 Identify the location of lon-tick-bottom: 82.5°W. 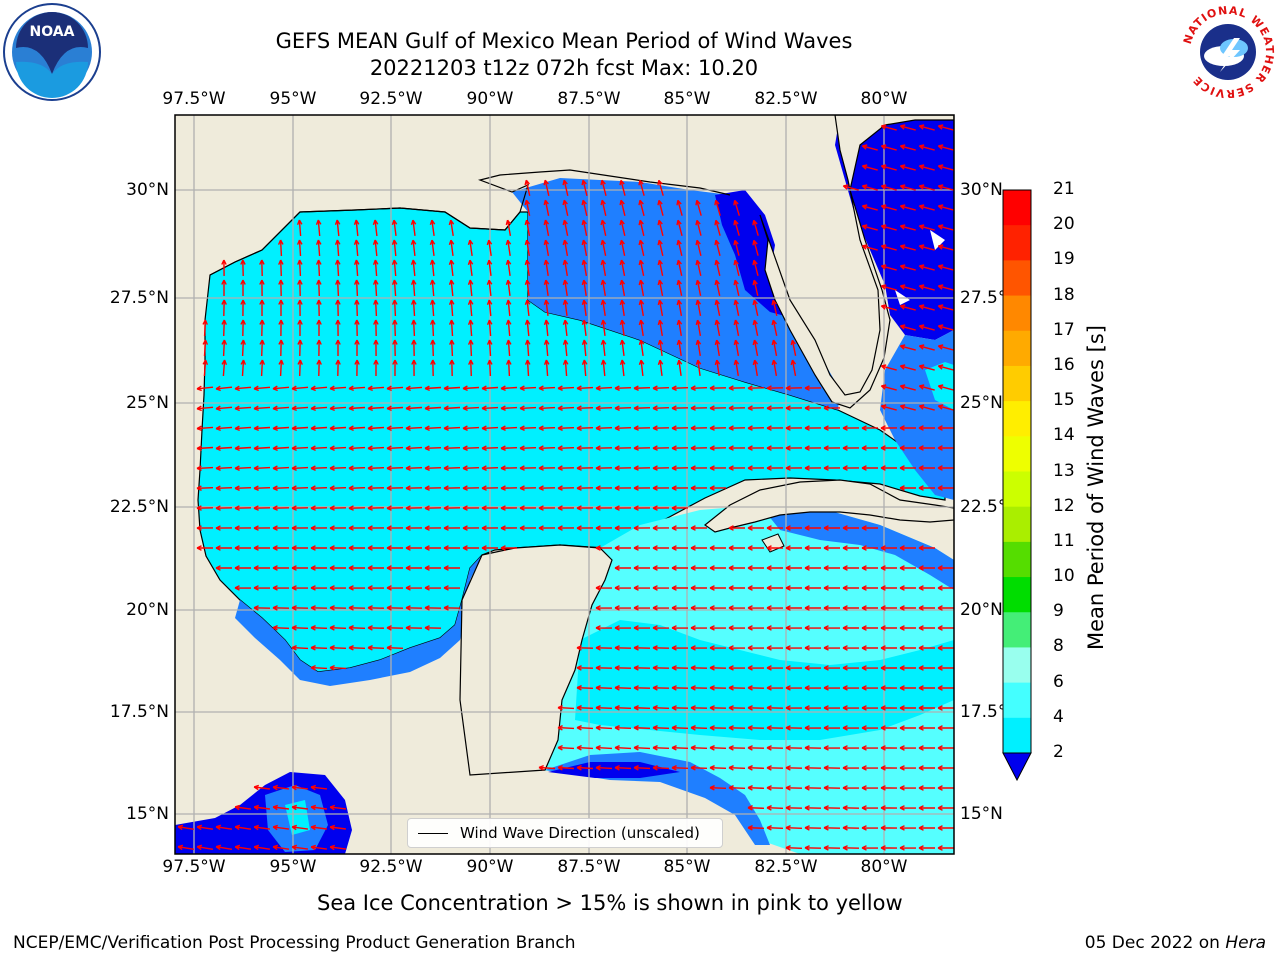
(786, 867).